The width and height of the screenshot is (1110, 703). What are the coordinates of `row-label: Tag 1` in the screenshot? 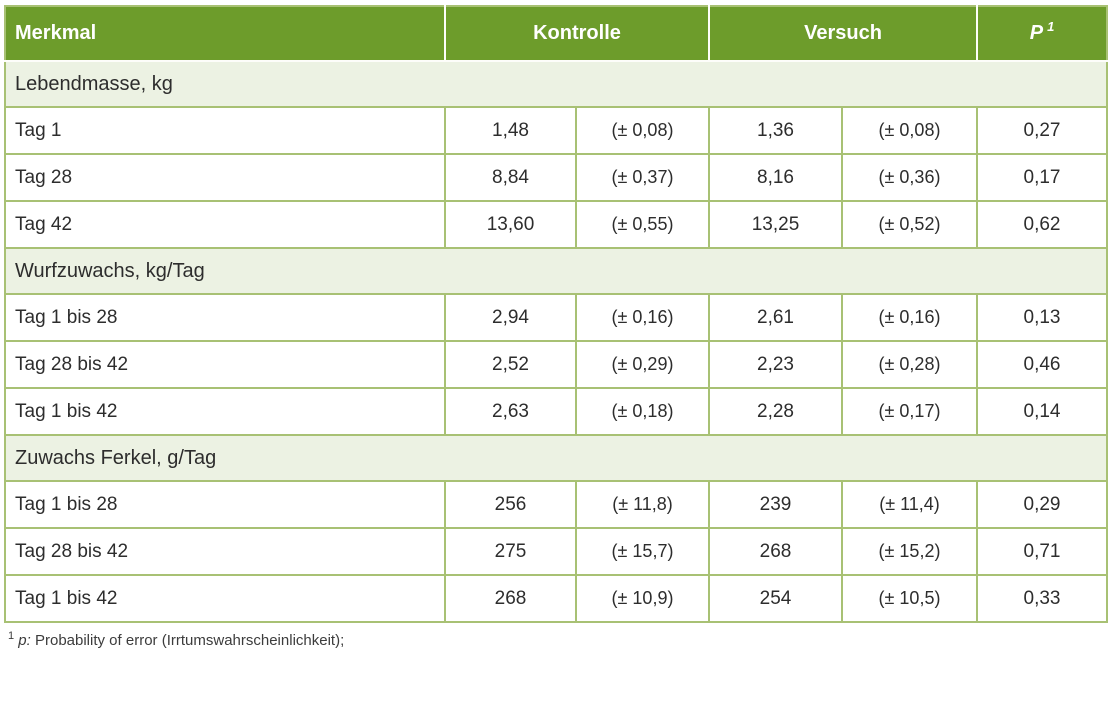 It's located at (225, 130).